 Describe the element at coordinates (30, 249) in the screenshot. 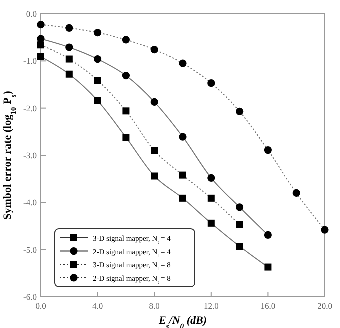

I see `y-tick-label: -5.0` at that location.